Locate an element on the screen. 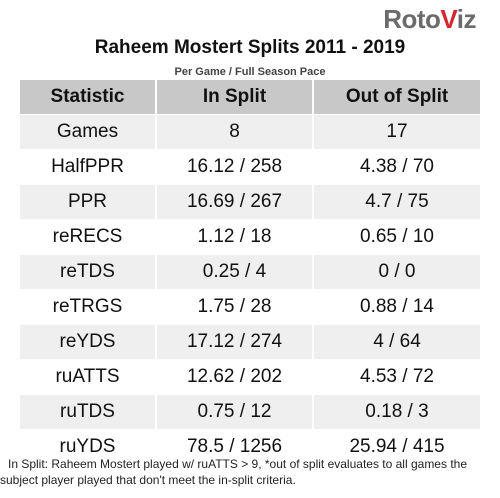 Image resolution: width=500 pixels, height=498 pixels. in-split-value: 0.25 / 4 is located at coordinates (235, 272).